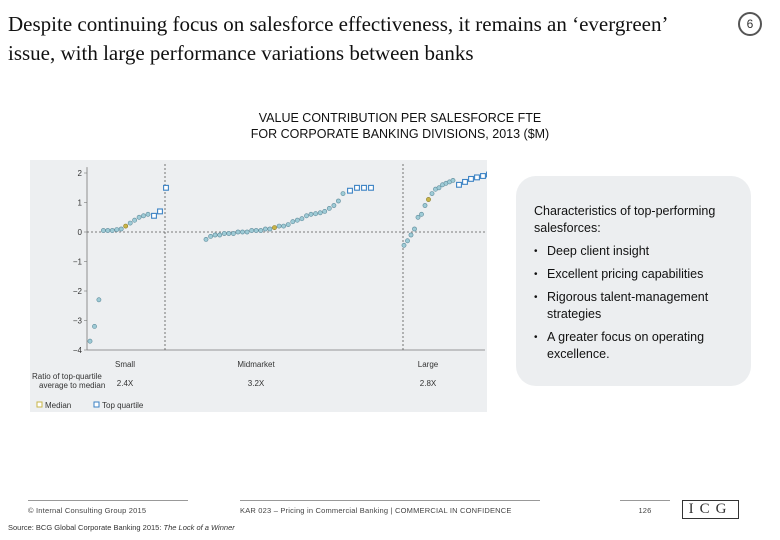 The height and width of the screenshot is (540, 780). Describe the element at coordinates (96, 404) in the screenshot. I see `legend-top-quartile-swatch` at that location.